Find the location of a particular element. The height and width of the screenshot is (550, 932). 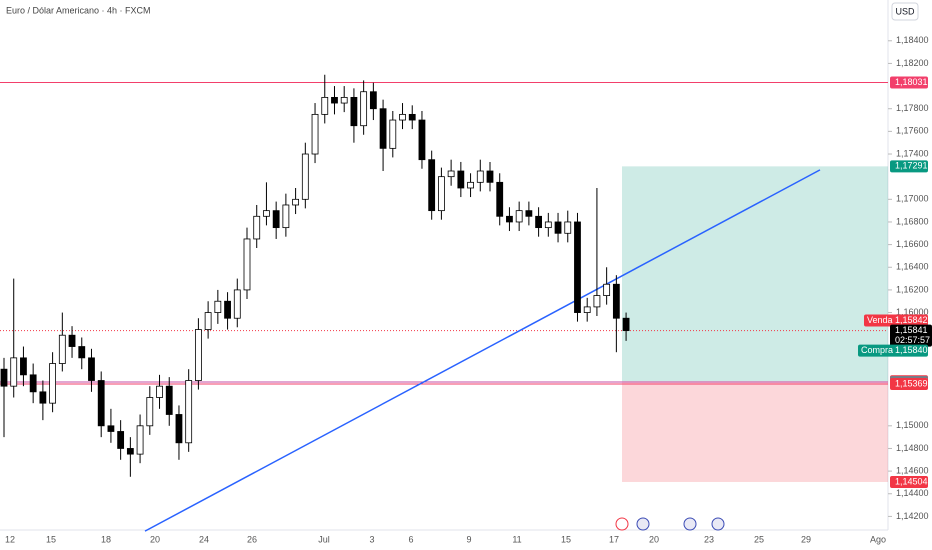

loss-zone is located at coordinates (755, 431).